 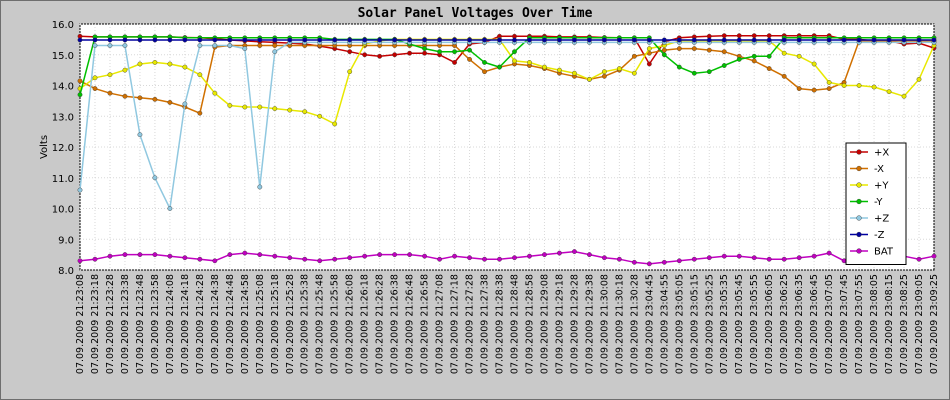 What do you see at coordinates (844, 324) in the screenshot?
I see `x-tick-label: 07.09.2009 23:07:45` at bounding box center [844, 324].